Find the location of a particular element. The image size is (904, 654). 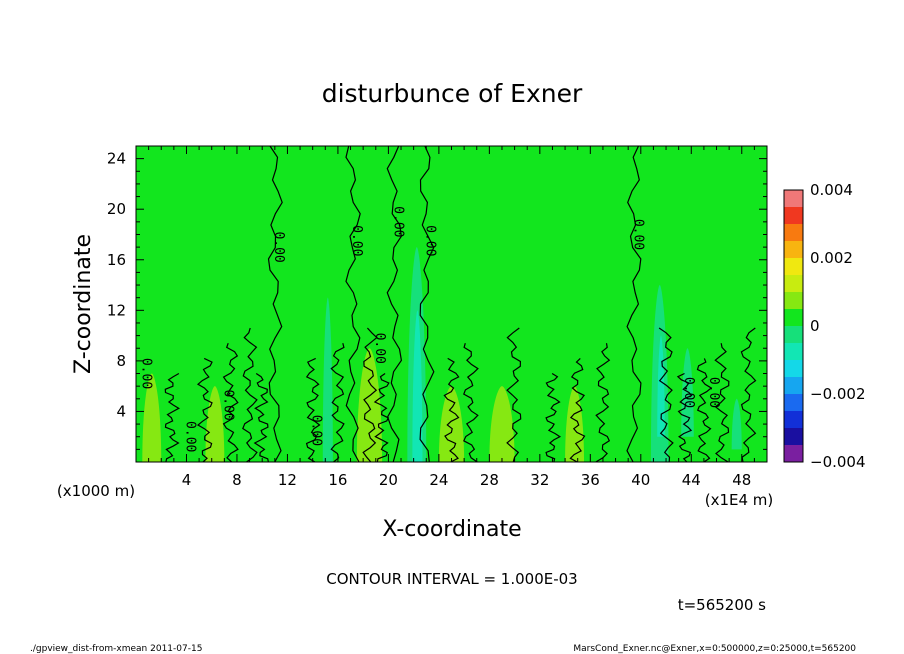

y-tick-label: 24 is located at coordinates (116, 159).